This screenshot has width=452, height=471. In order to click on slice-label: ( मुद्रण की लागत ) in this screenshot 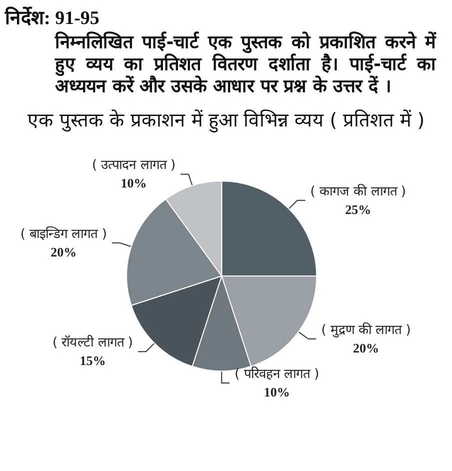, I will do `click(366, 330)`.